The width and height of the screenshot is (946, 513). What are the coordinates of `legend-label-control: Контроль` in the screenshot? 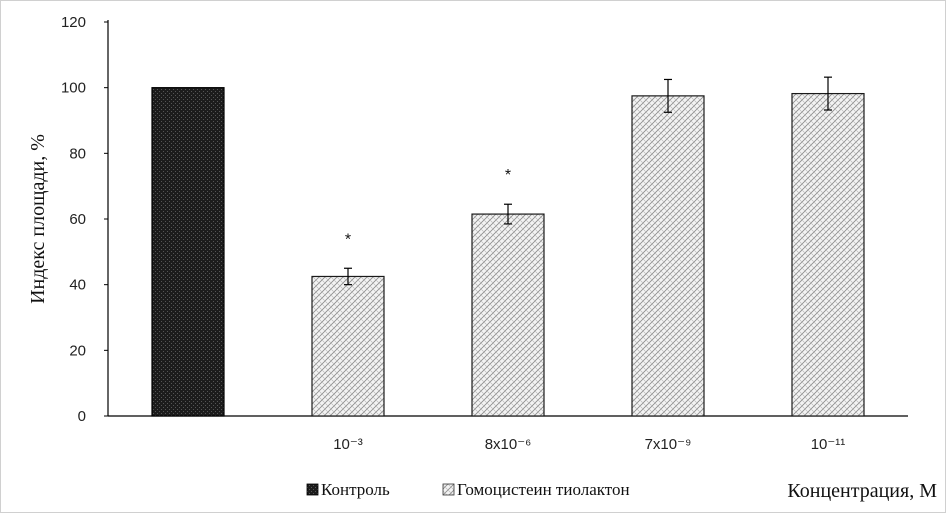 It's located at (355, 489).